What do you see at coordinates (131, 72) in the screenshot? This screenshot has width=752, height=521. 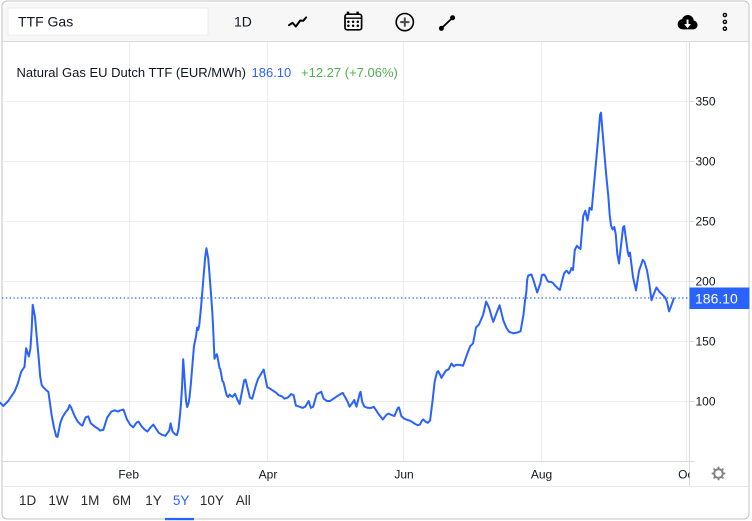 I see `svg-text:Natural Gas EU Dutch TTF (EUR/: Natural Gas EU Dutch TTF (EUR/MWh)` at bounding box center [131, 72].